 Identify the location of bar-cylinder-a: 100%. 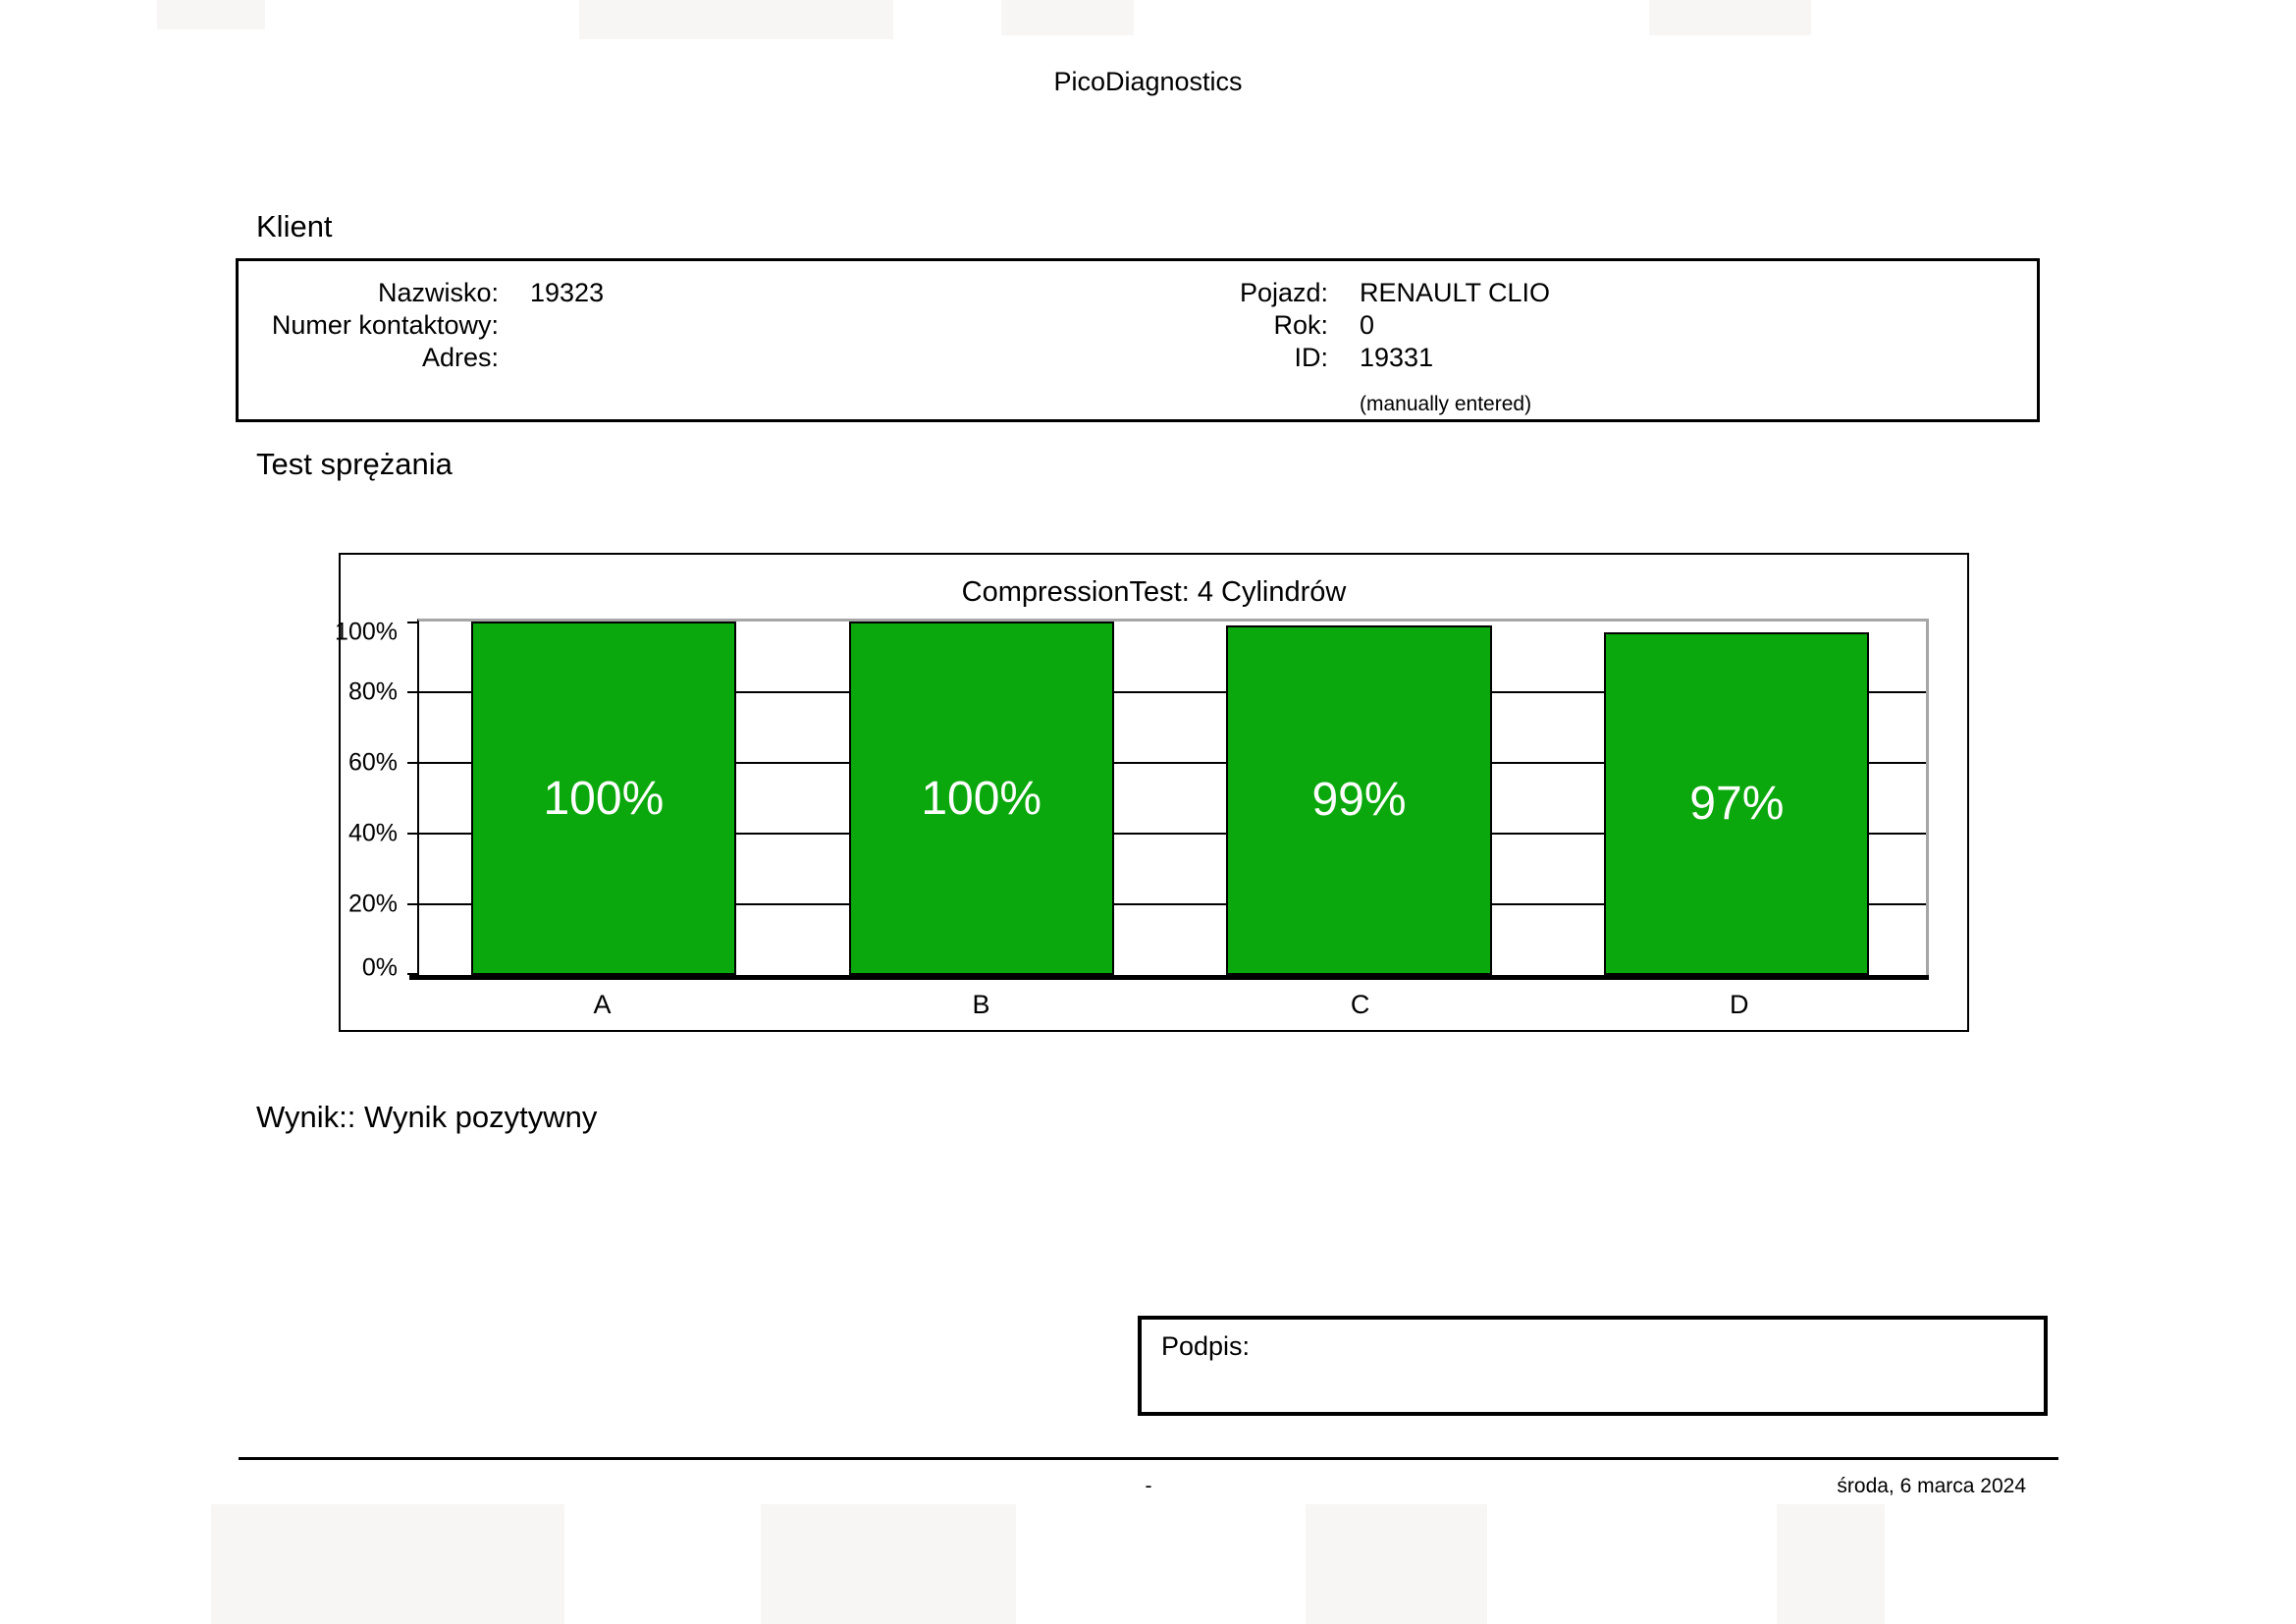
(603, 798).